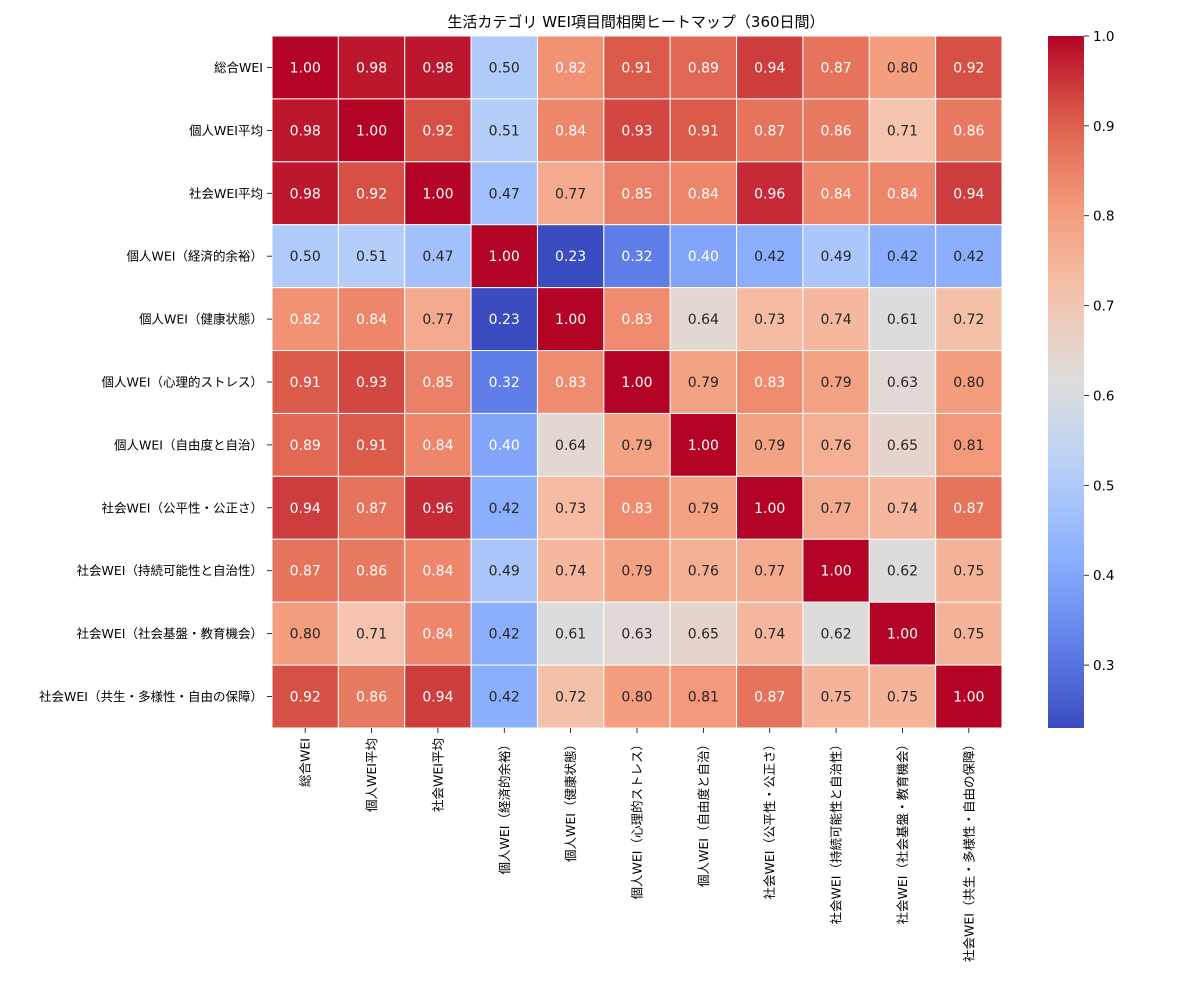 This screenshot has width=1200, height=1000. Describe the element at coordinates (902, 257) in the screenshot. I see `cell-value-label: 0.42` at that location.